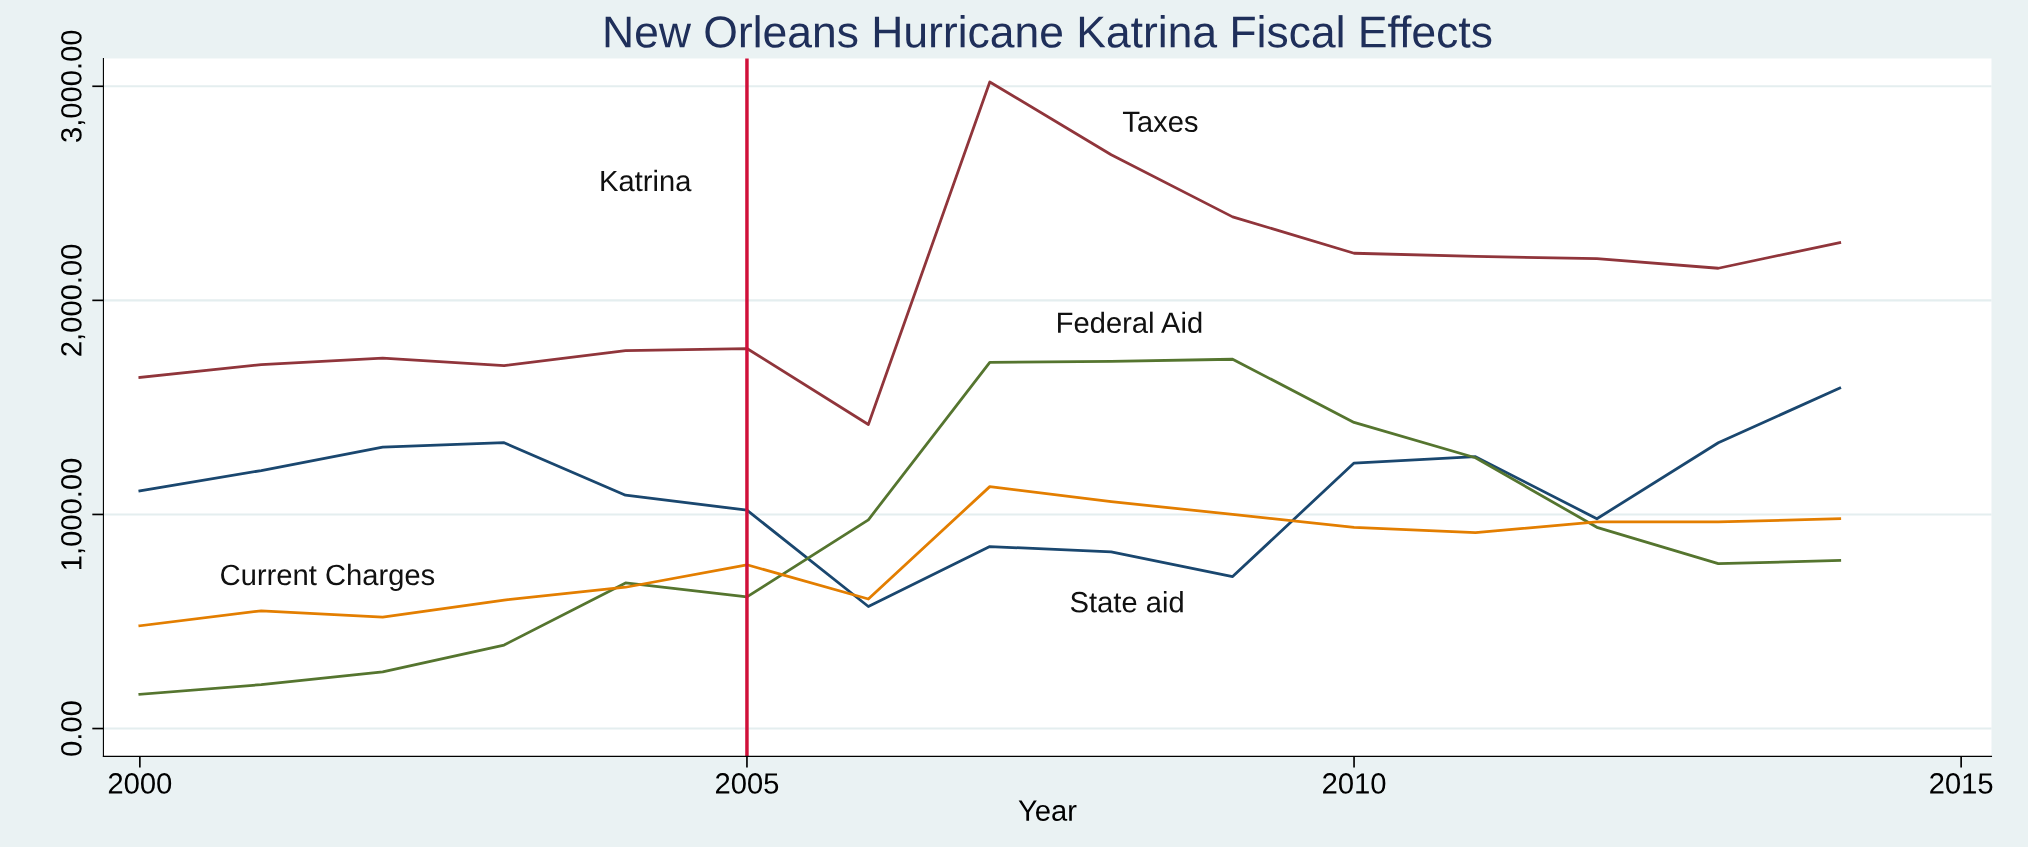 This screenshot has height=847, width=2028. I want to click on x-axis-title: Year, so click(1047, 810).